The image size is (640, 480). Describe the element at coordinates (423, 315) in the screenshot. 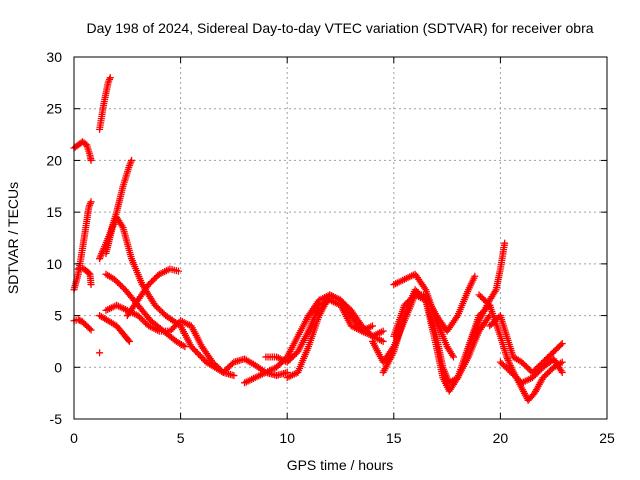

I see `series-prn-t` at that location.